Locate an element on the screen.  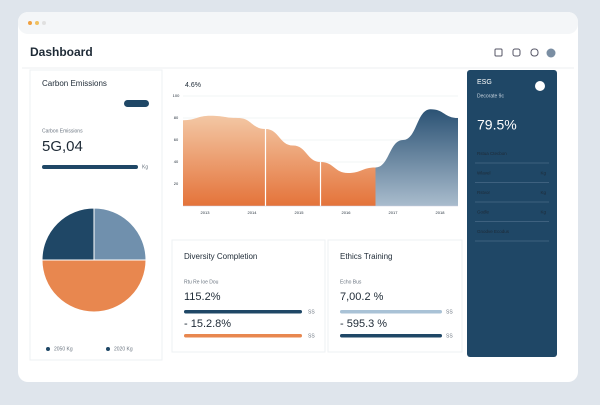
ethics-bar is located at coordinates (391, 312).